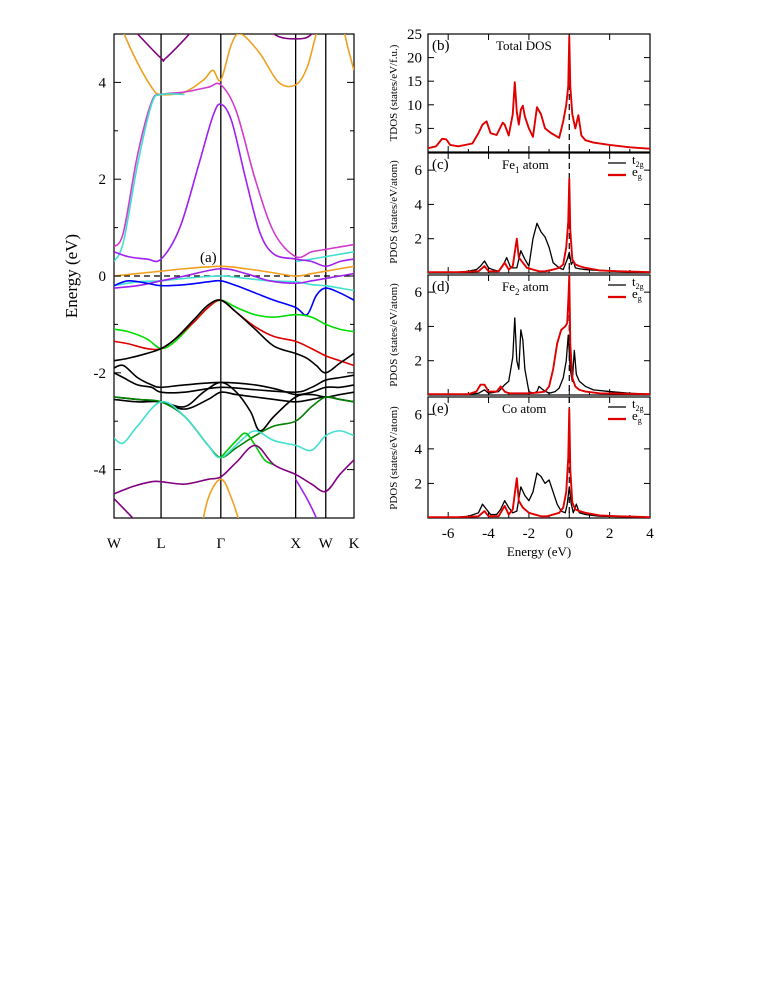 This screenshot has width=763, height=987. I want to click on k-point-label: Γ, so click(220, 544).